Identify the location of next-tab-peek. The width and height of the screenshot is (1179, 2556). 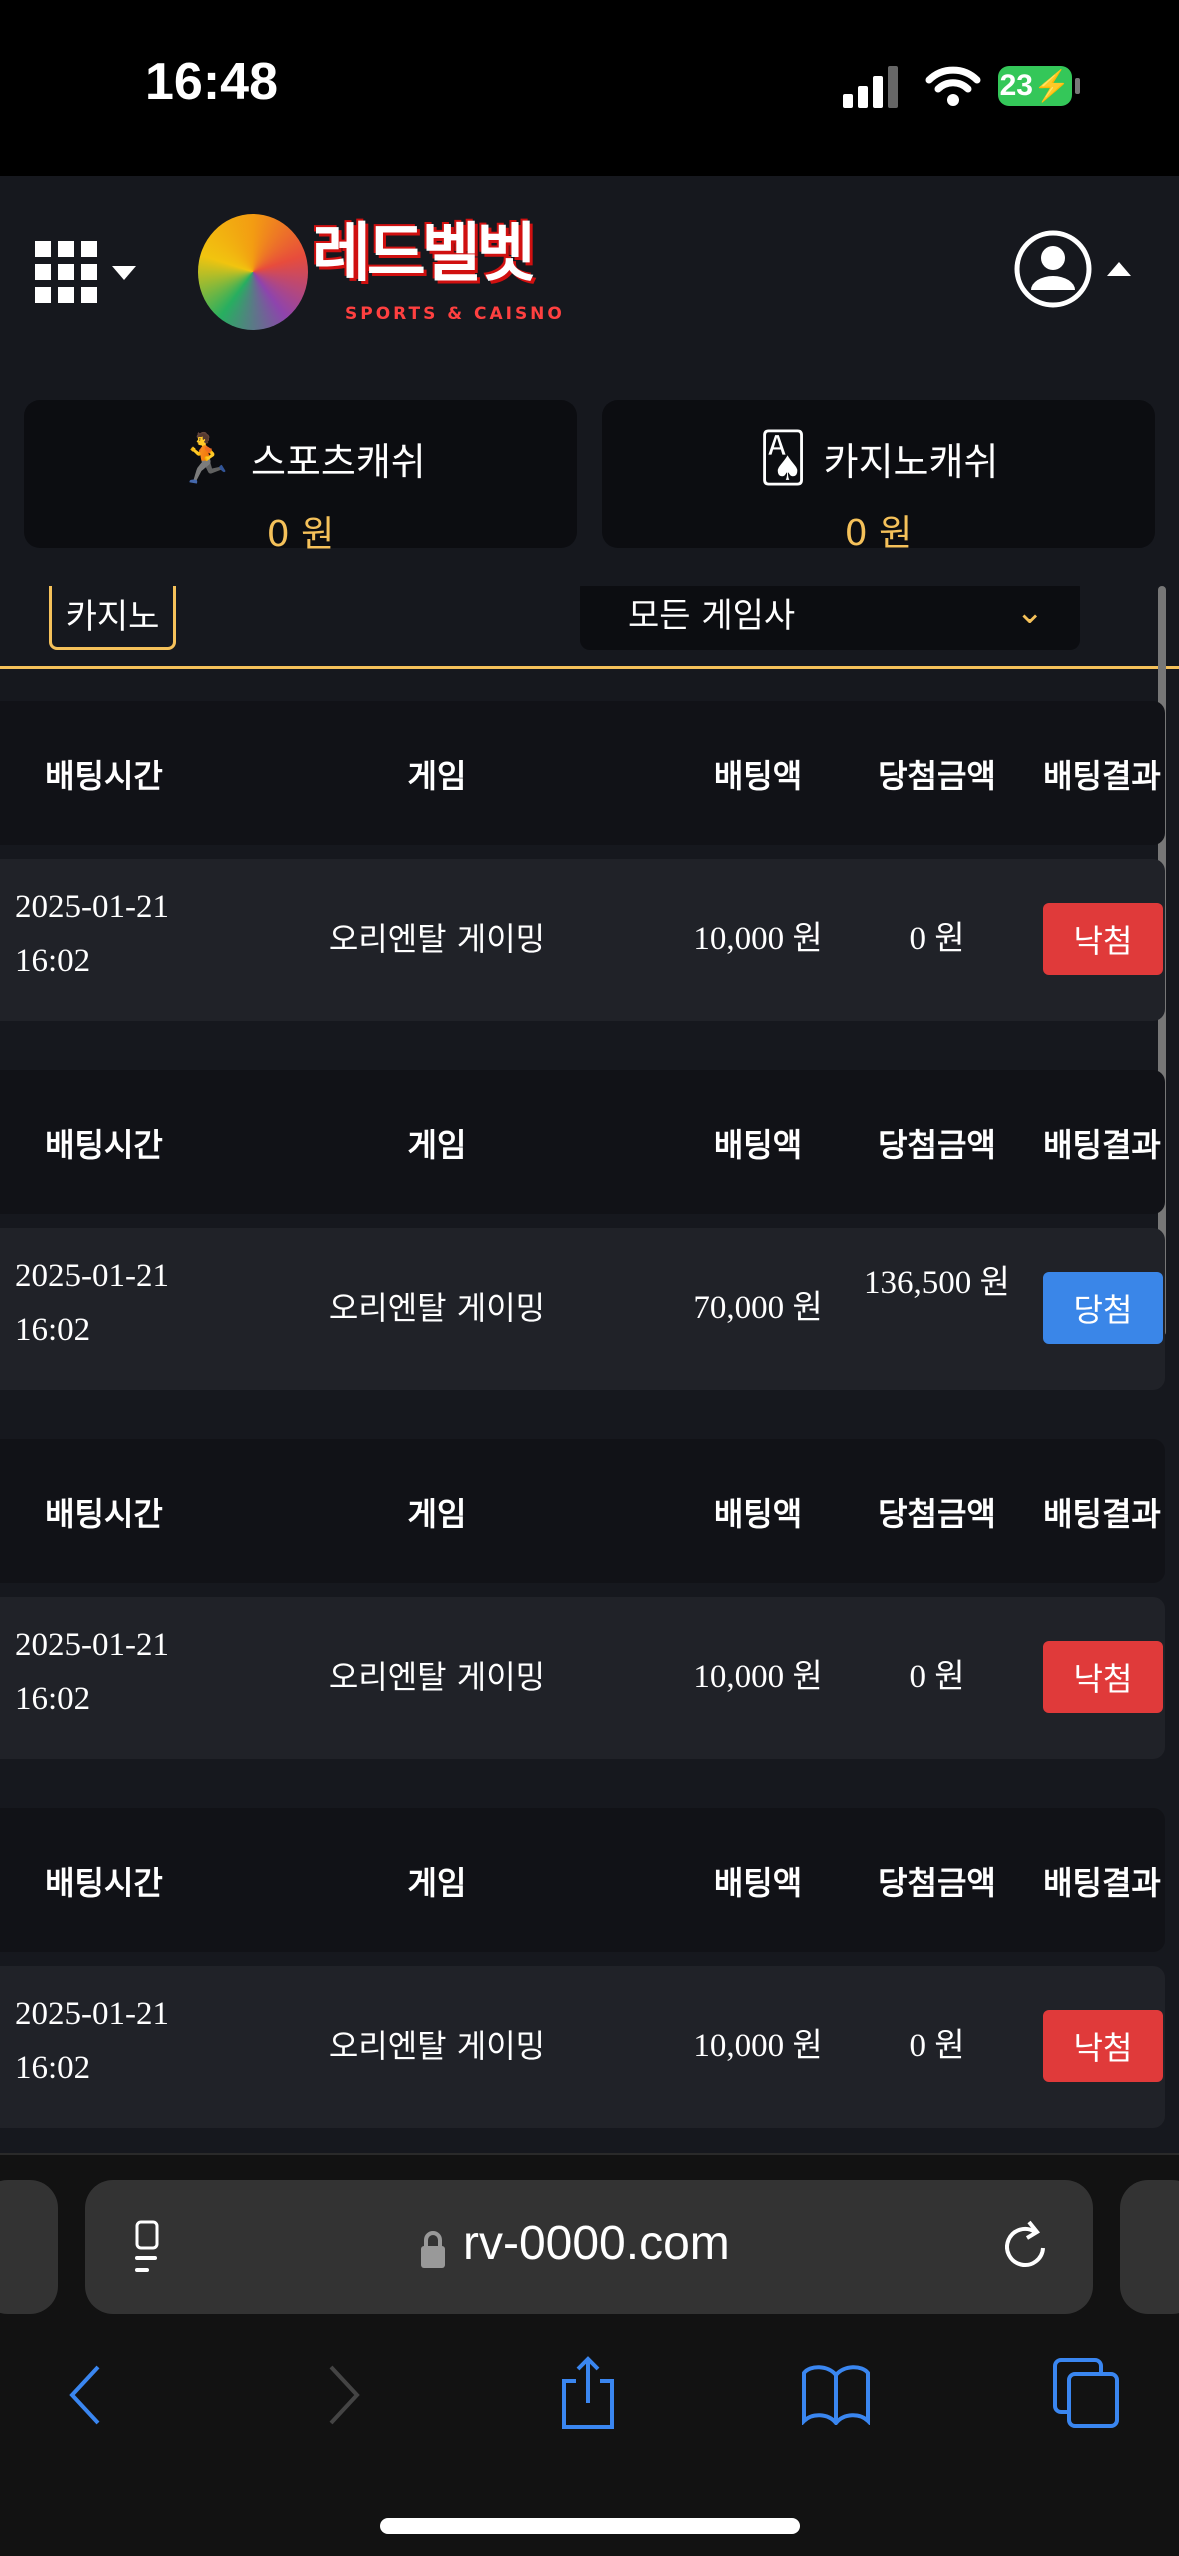
(1149, 2247).